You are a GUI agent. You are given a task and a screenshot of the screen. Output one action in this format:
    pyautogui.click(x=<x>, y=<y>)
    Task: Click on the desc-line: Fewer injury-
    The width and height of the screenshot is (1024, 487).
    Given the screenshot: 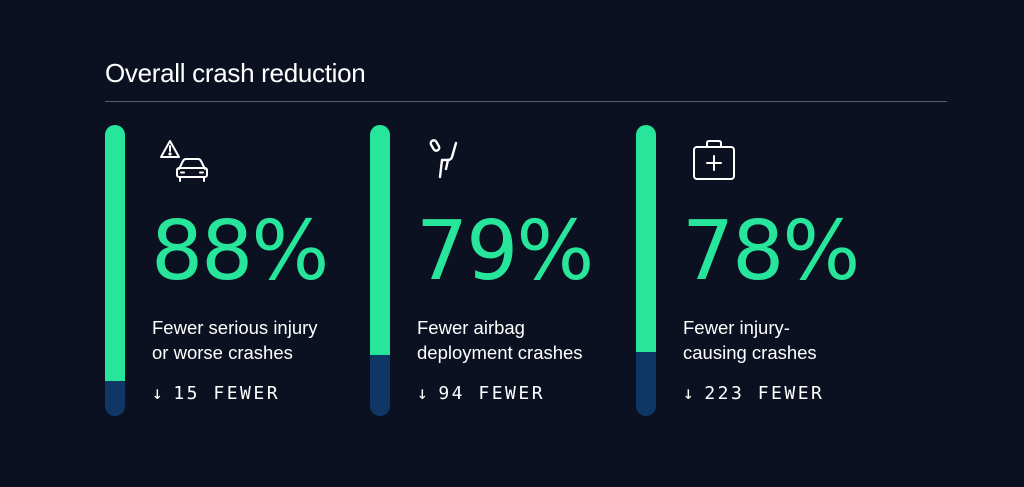 What is the action you would take?
    pyautogui.click(x=736, y=327)
    